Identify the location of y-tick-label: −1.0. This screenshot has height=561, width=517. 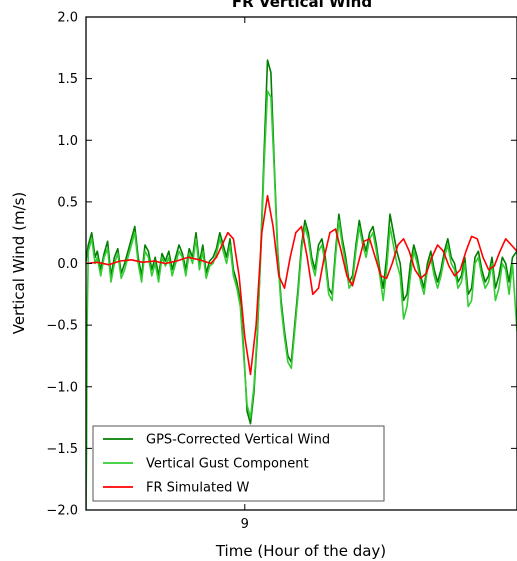
(62, 387).